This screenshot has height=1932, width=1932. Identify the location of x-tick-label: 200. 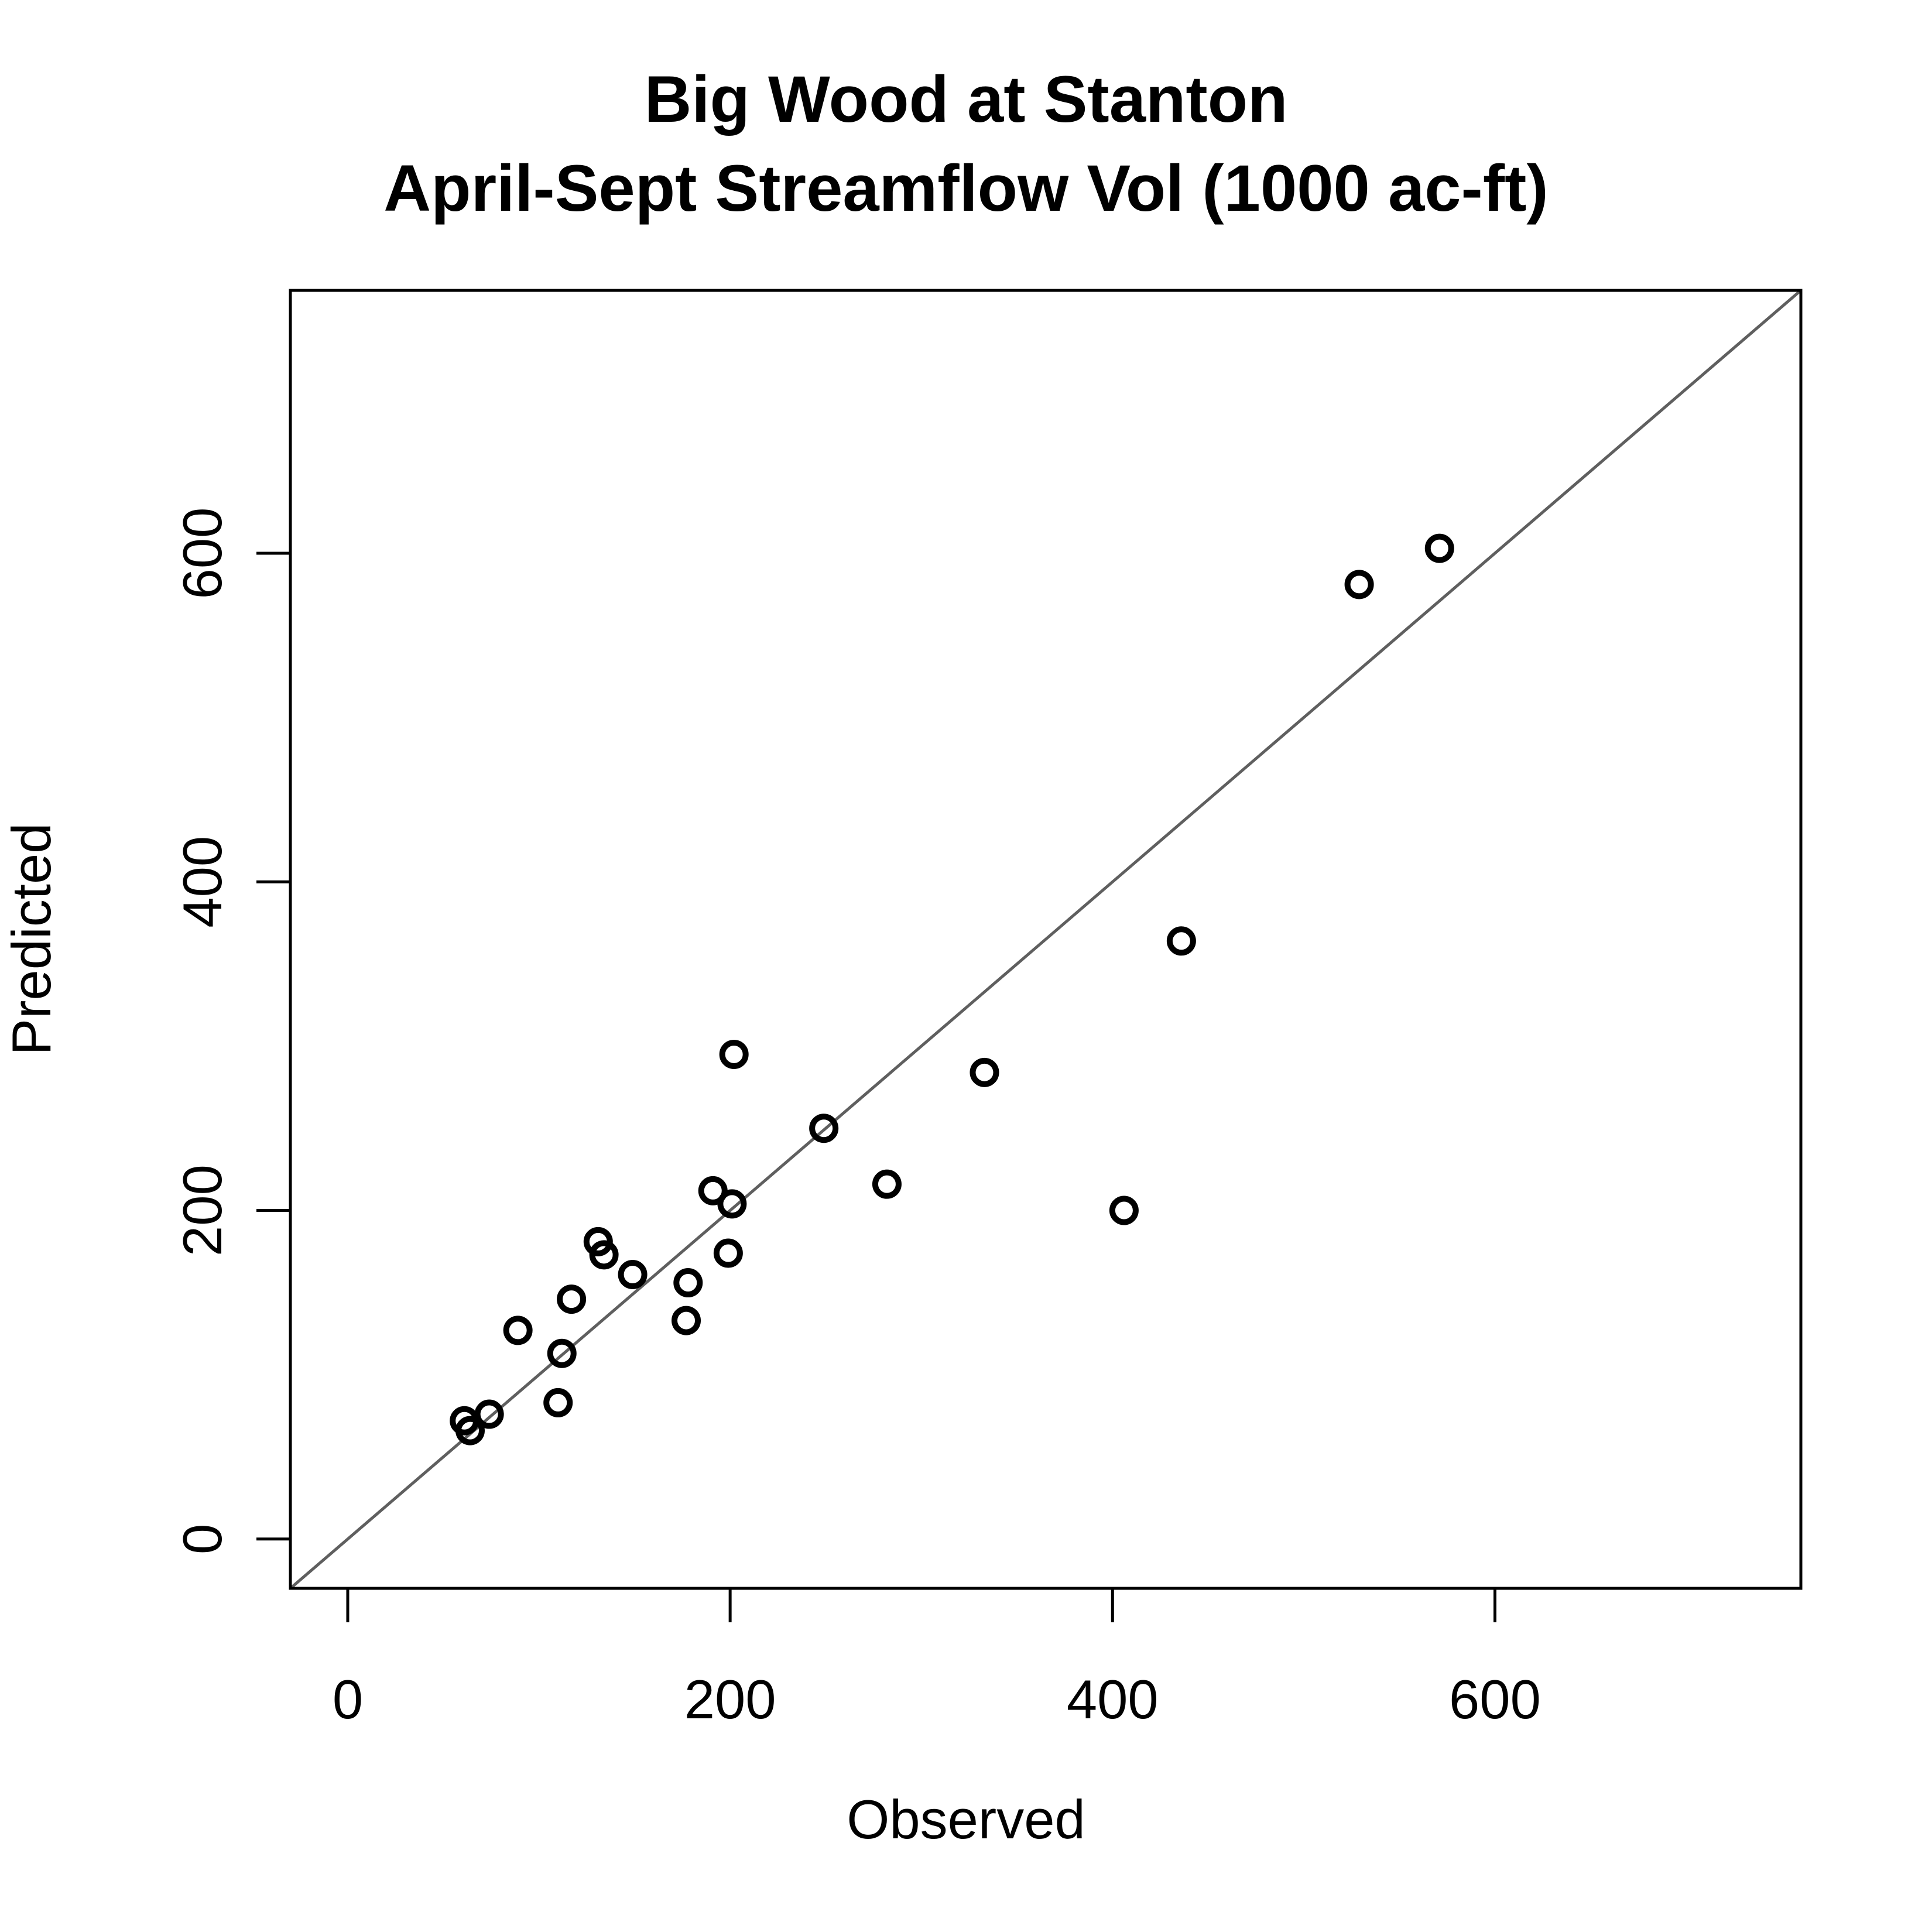
(730, 1699).